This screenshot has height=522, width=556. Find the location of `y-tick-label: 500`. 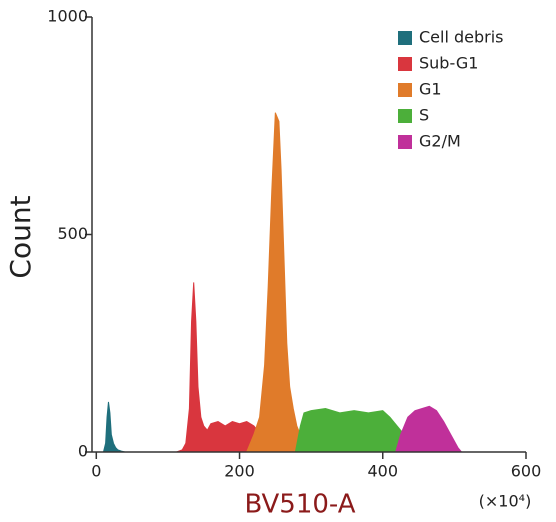

y-tick-label: 500 is located at coordinates (72, 233).